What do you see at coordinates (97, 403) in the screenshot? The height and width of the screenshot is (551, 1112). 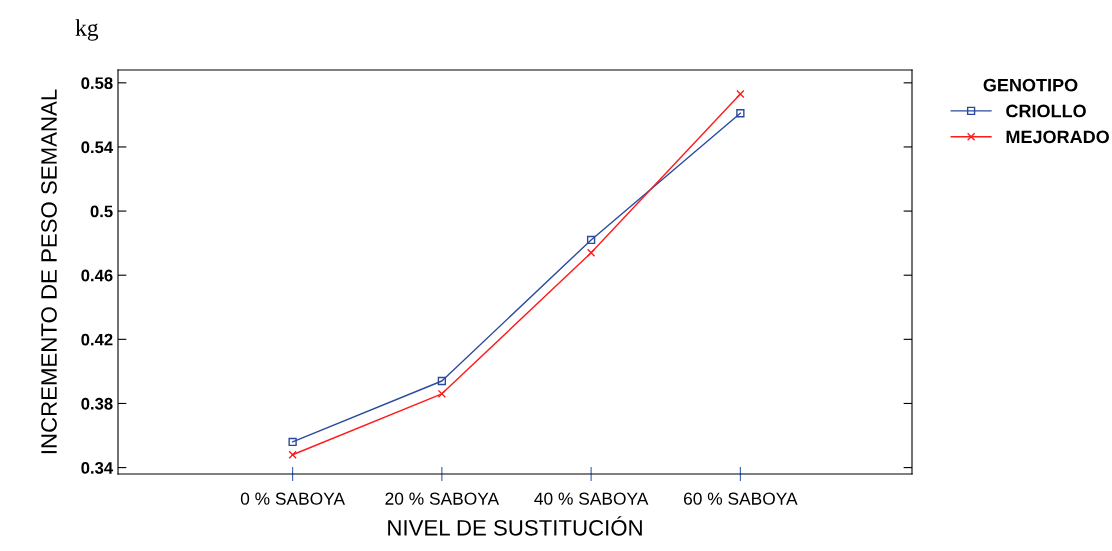 I see `y-tick-label: 0.38` at bounding box center [97, 403].